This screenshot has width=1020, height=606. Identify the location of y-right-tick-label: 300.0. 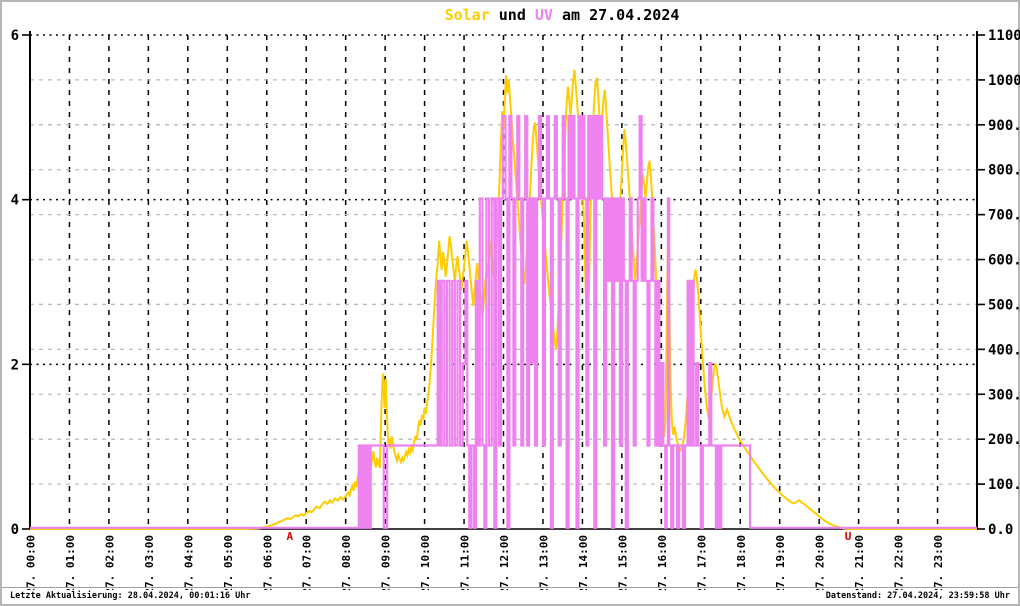
(1004, 395).